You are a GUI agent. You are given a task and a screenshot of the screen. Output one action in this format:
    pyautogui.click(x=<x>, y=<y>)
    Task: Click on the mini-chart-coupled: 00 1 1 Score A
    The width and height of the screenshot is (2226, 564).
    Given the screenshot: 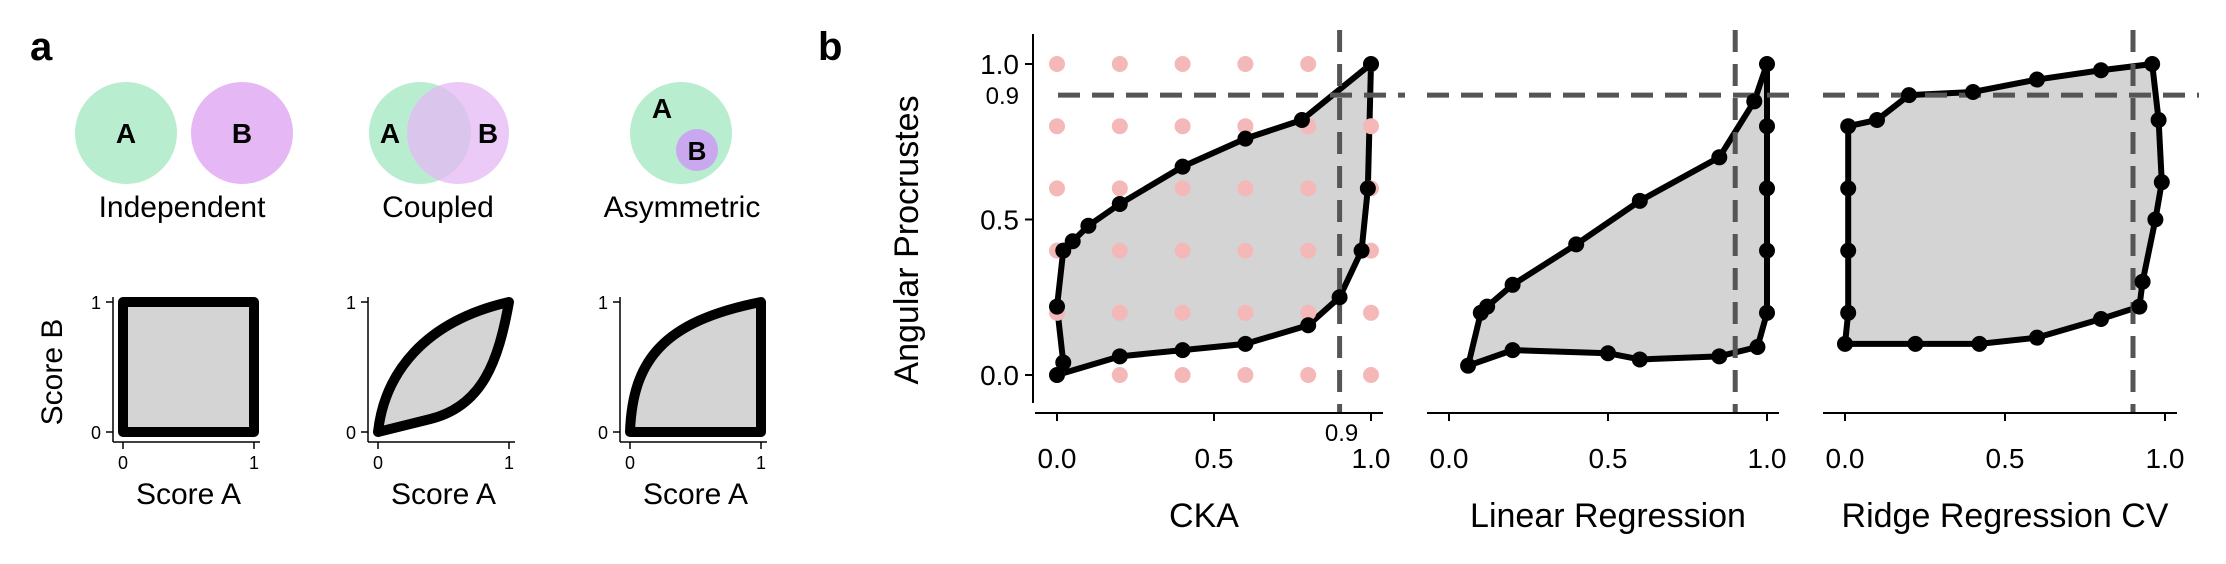 What is the action you would take?
    pyautogui.click(x=430, y=402)
    